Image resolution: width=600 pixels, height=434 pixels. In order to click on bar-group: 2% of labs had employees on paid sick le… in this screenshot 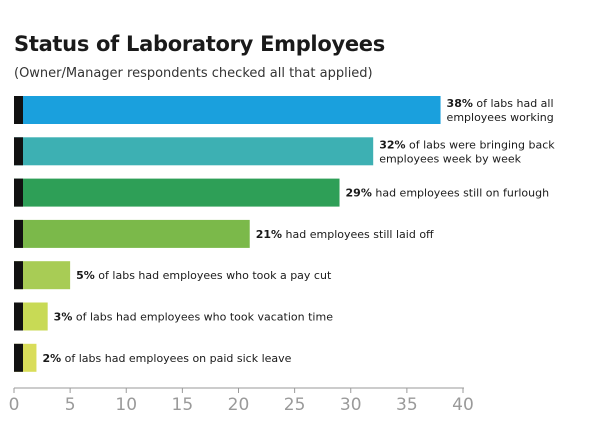, I will do `click(153, 357)`.